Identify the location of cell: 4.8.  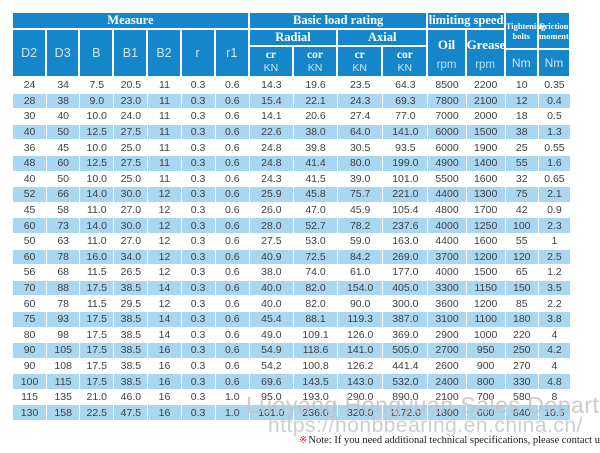
(554, 382).